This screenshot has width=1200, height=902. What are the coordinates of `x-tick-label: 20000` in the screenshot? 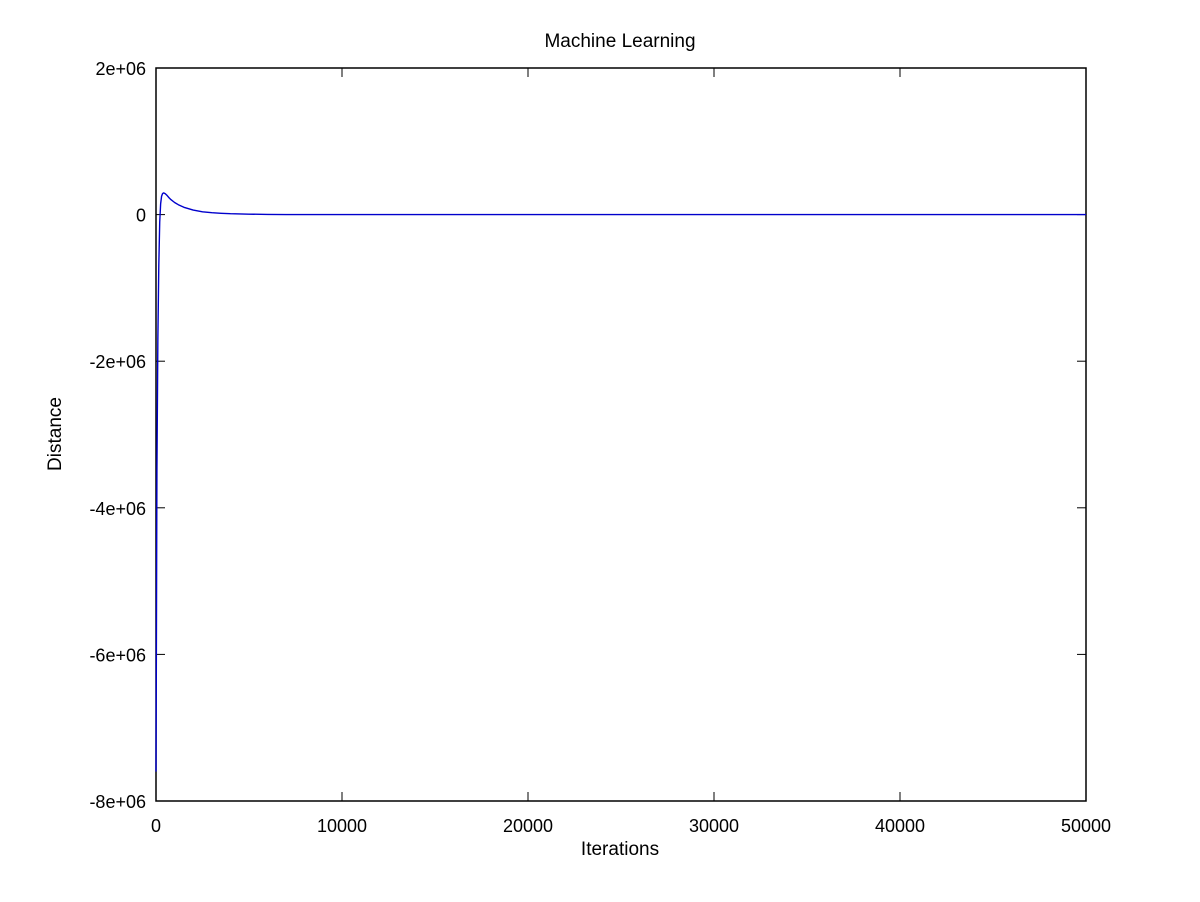 It's located at (528, 826).